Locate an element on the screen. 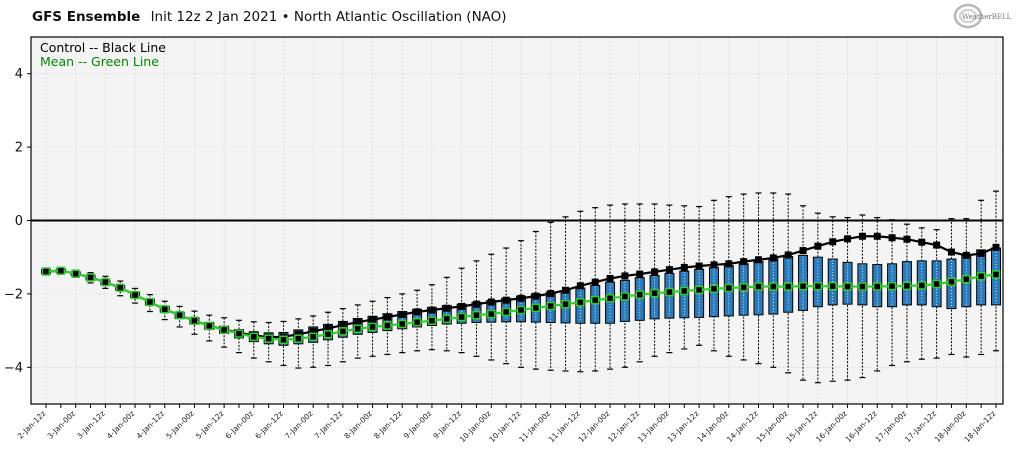 Image resolution: width=1024 pixels, height=459 pixels. y-tick-label: −2 is located at coordinates (13, 294).